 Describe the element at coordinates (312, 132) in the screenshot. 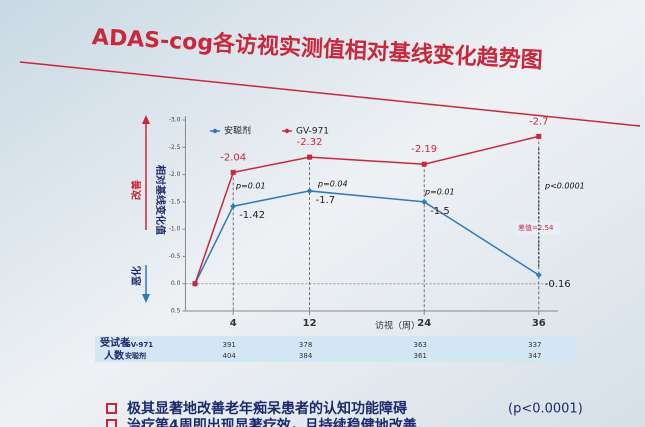

I see `legend-label: GV-971` at that location.